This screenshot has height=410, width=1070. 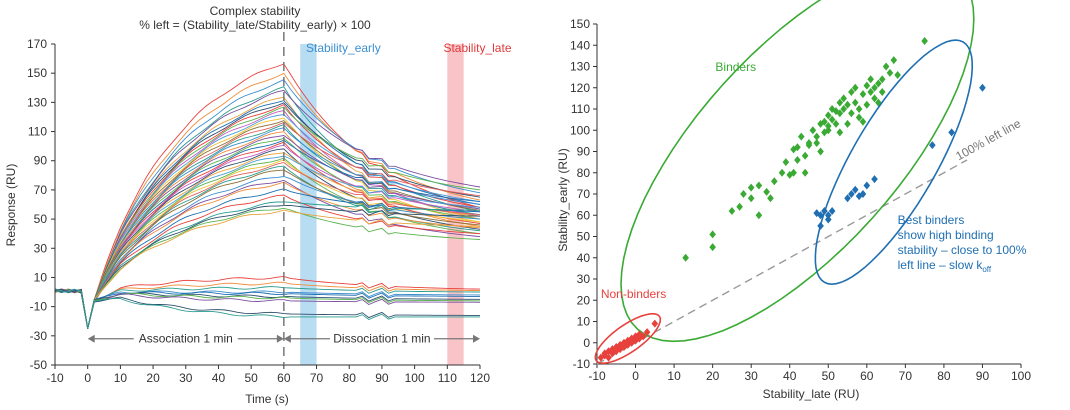 What do you see at coordinates (255, 11) in the screenshot?
I see `chart-title: Complex stability` at bounding box center [255, 11].